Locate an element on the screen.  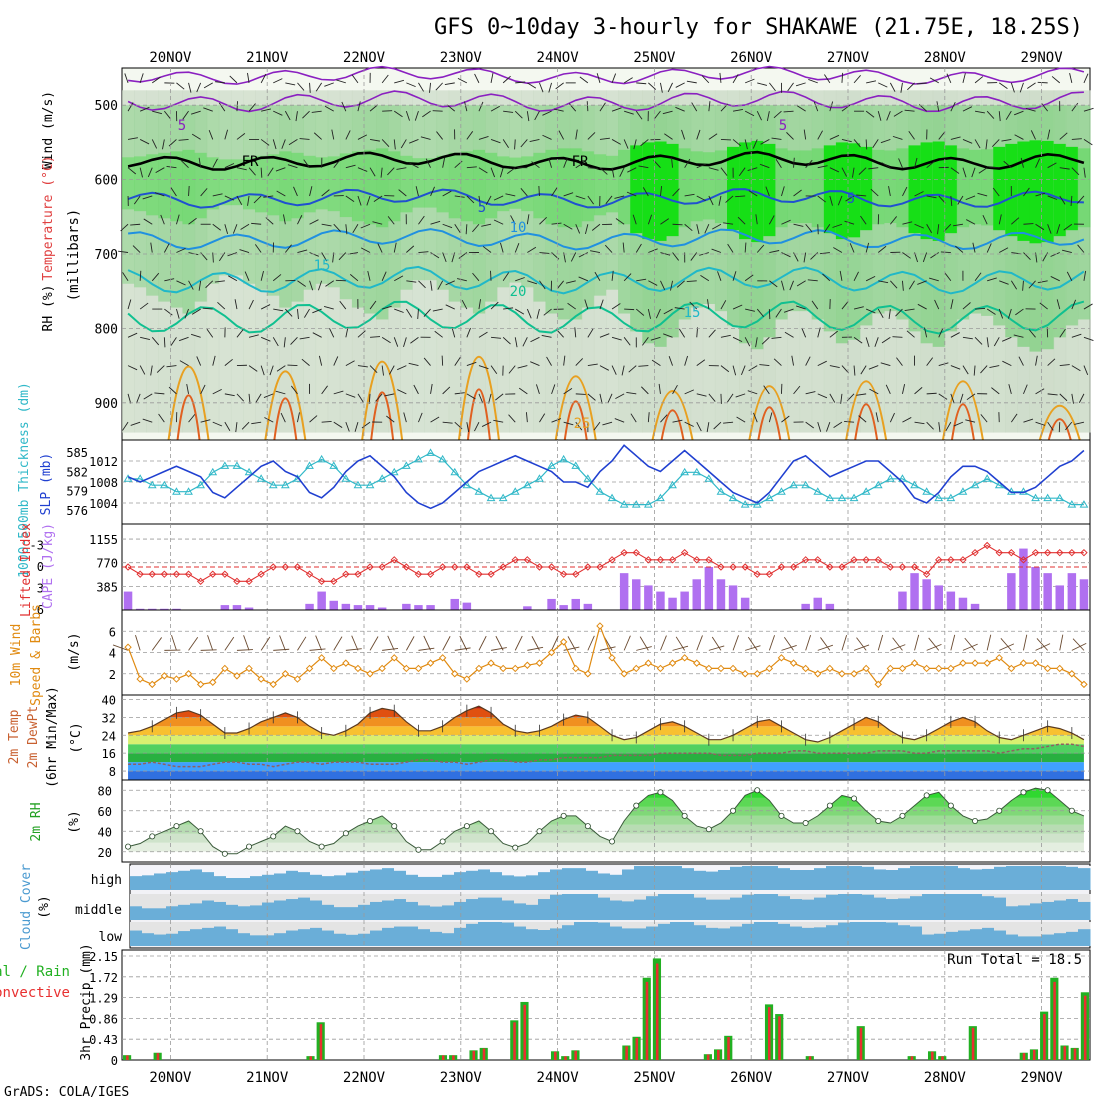
contour-label: 5 is located at coordinates (482, 208).